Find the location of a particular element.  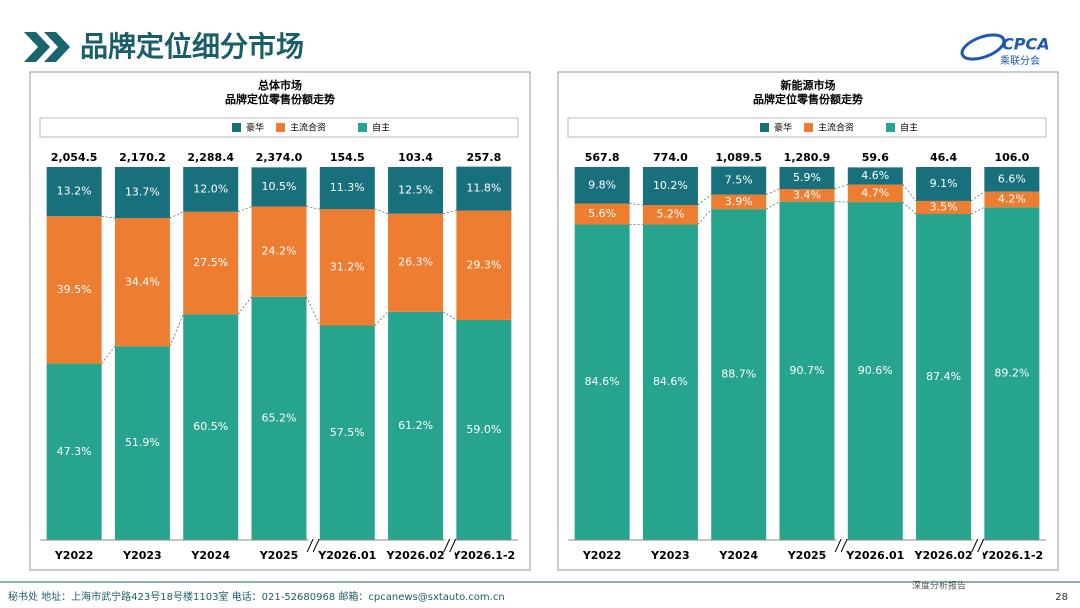

value-label: 5.9% is located at coordinates (807, 177).